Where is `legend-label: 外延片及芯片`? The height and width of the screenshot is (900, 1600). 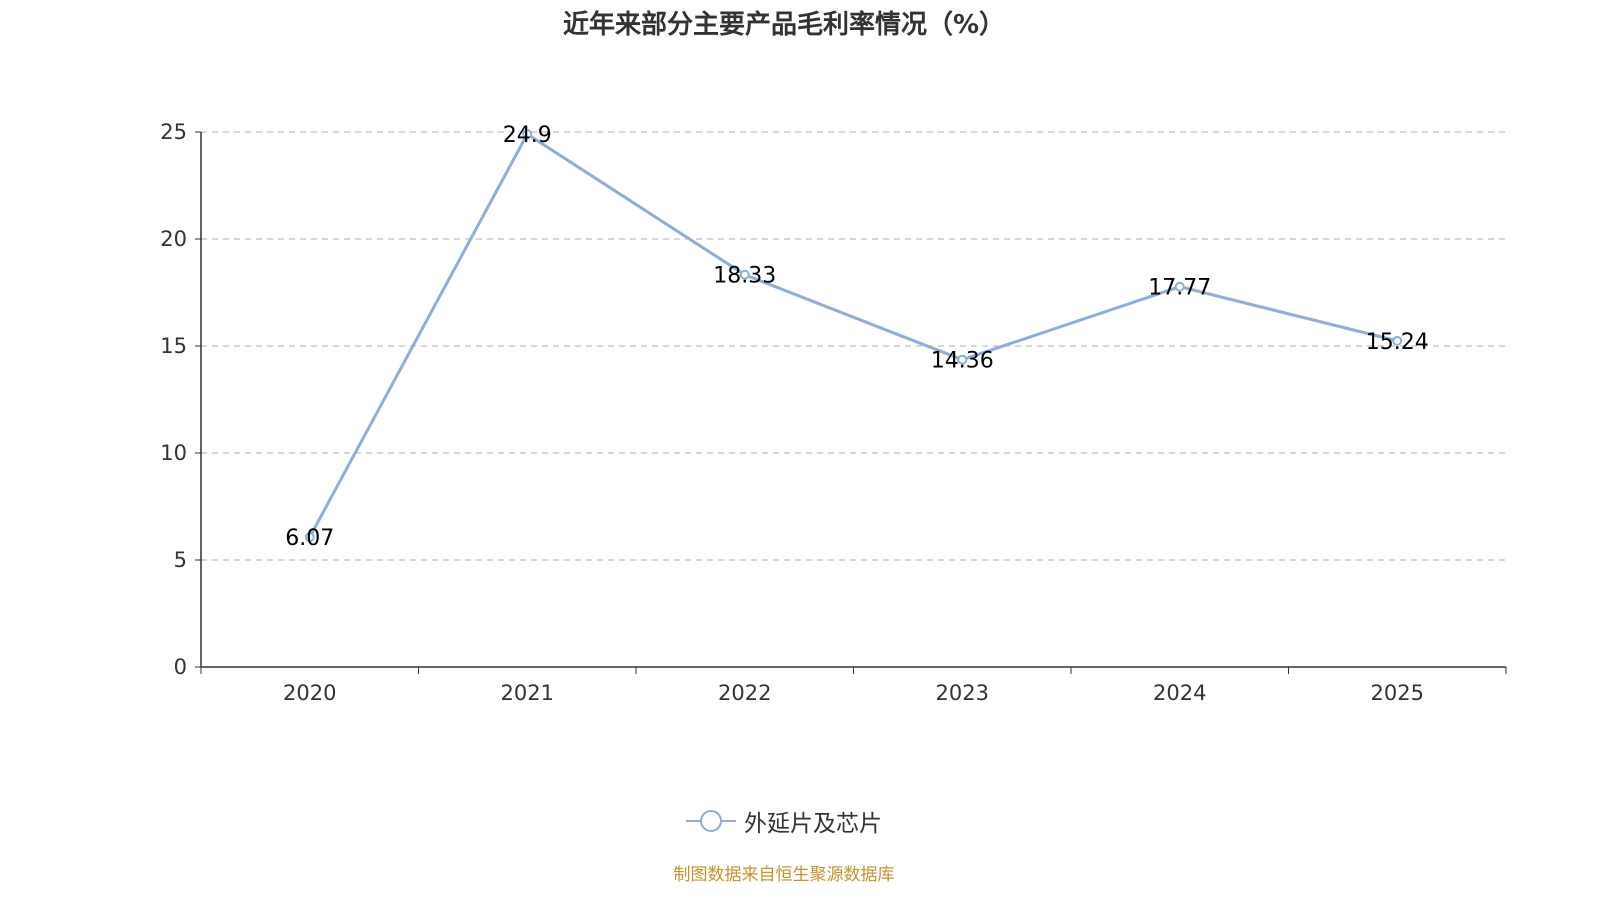 legend-label: 外延片及芯片 is located at coordinates (813, 824).